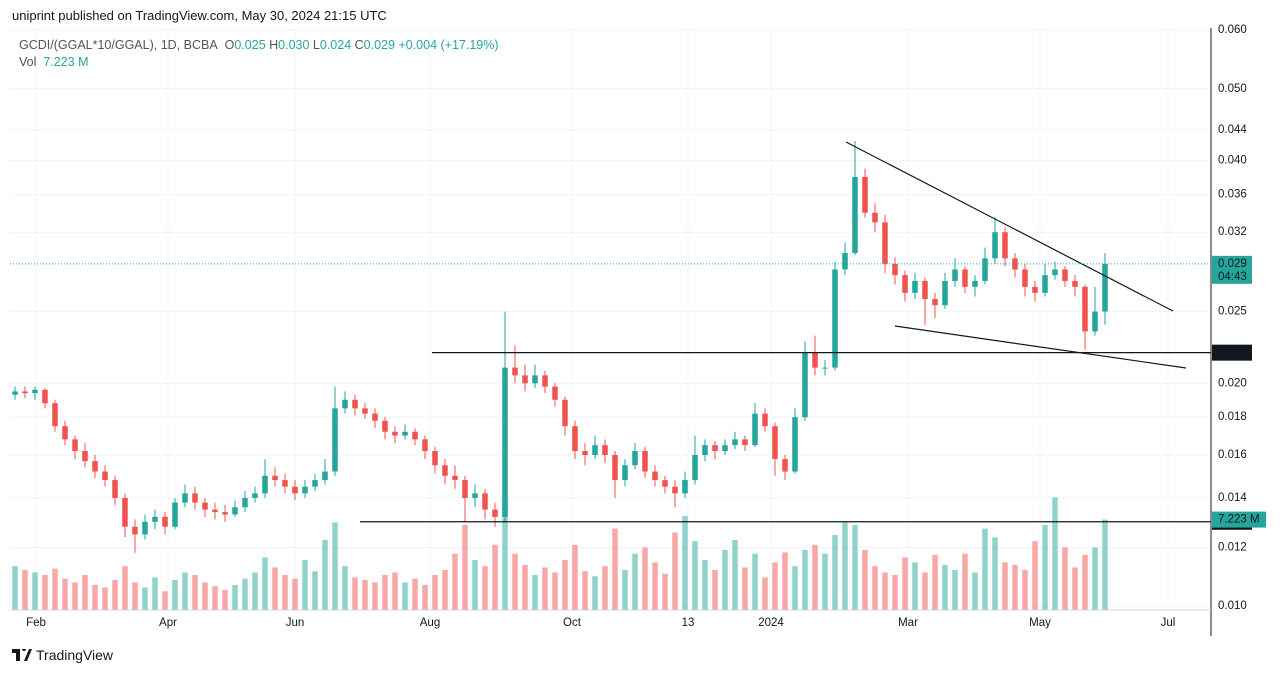  What do you see at coordinates (430, 623) in the screenshot?
I see `x-tick-label: Aug` at bounding box center [430, 623].